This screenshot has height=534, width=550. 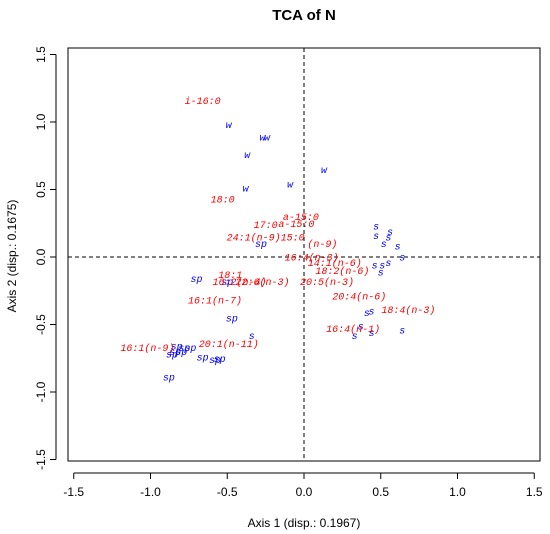 What do you see at coordinates (327, 283) in the screenshot?
I see `variable-point-label: 20:5(n-3)` at bounding box center [327, 283].